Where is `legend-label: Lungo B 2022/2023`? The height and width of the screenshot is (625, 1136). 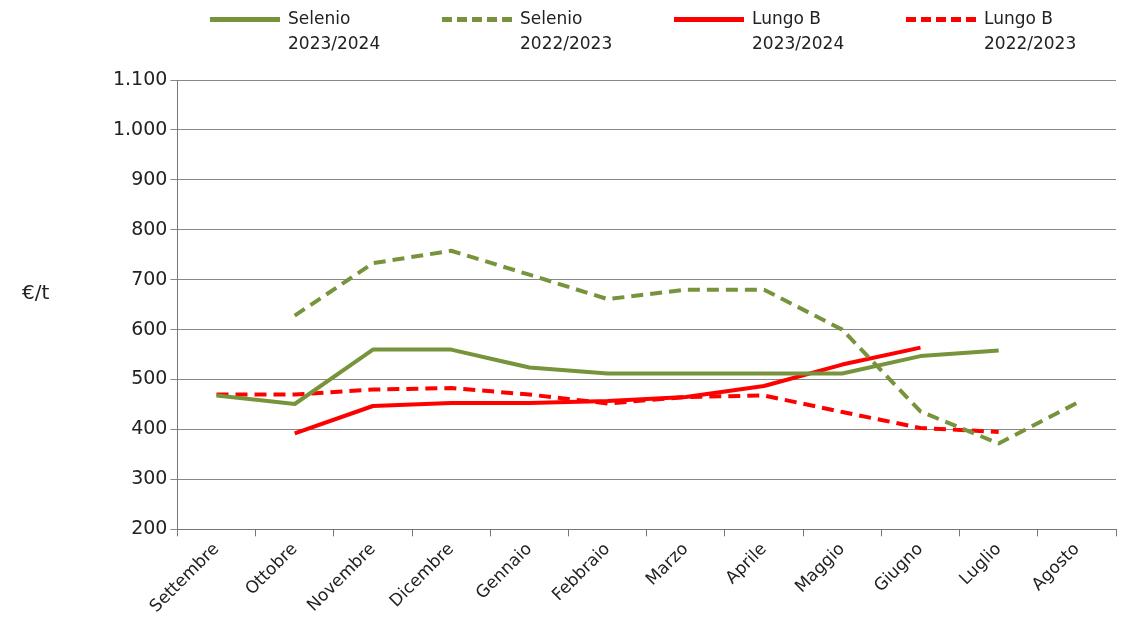
legend-label: Lungo B 2022/2023 is located at coordinates (1031, 31).